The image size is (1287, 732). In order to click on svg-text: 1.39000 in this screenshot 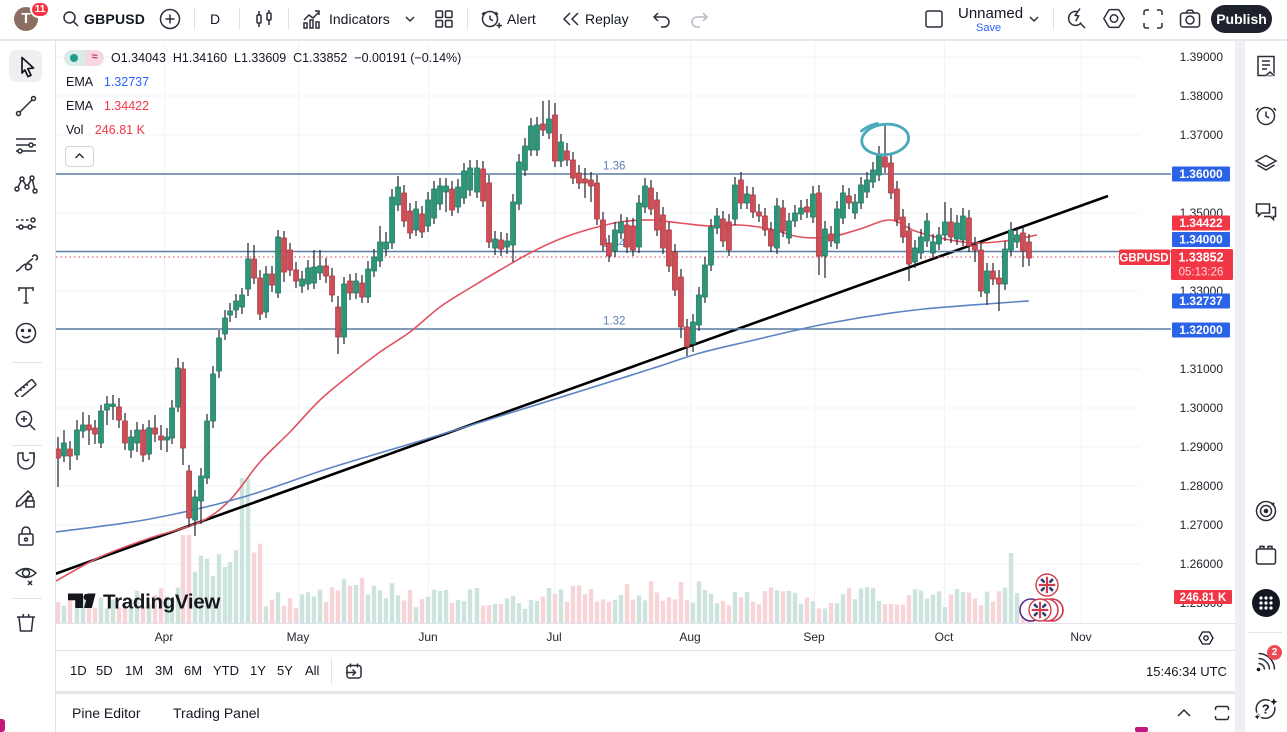, I will do `click(1202, 57)`.